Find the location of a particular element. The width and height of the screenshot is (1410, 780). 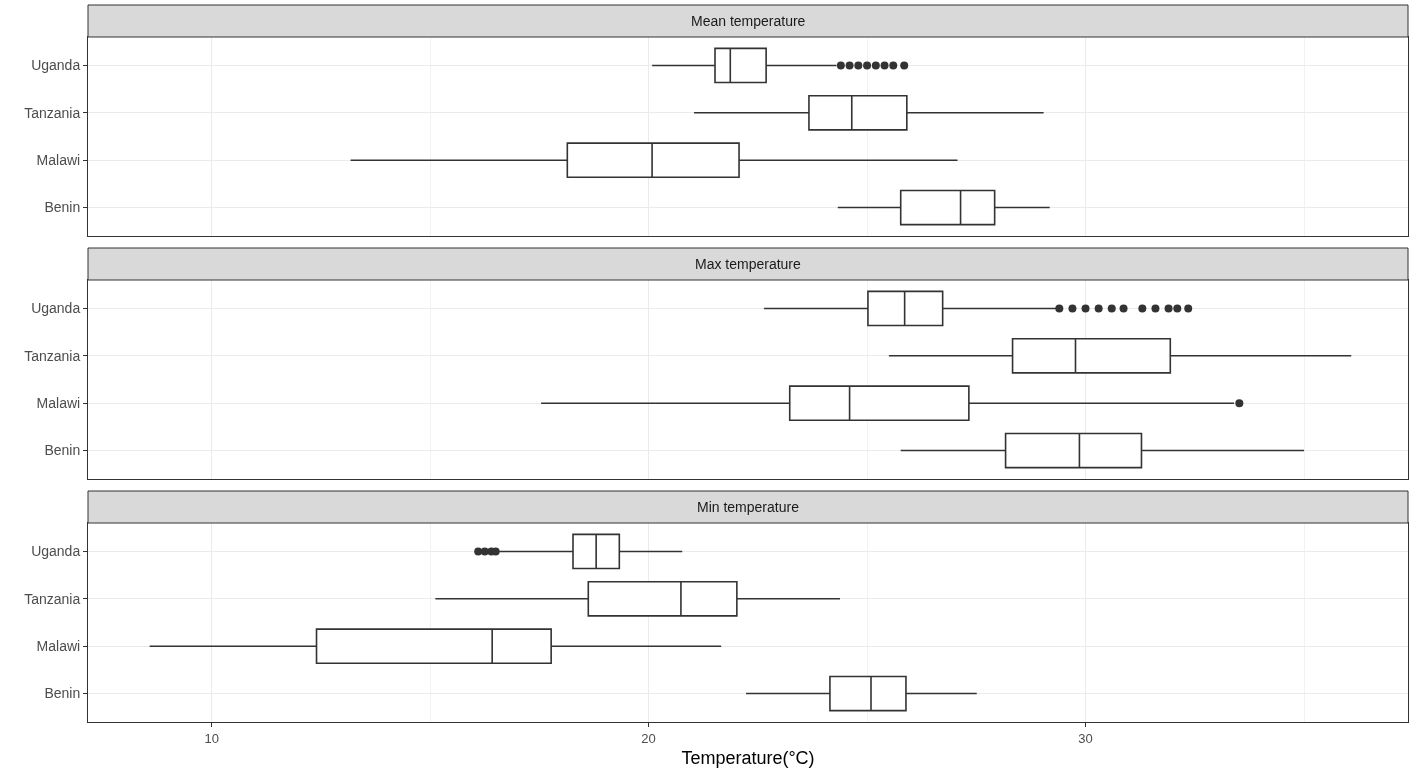

chart-title: Max temperature is located at coordinates (748, 264).